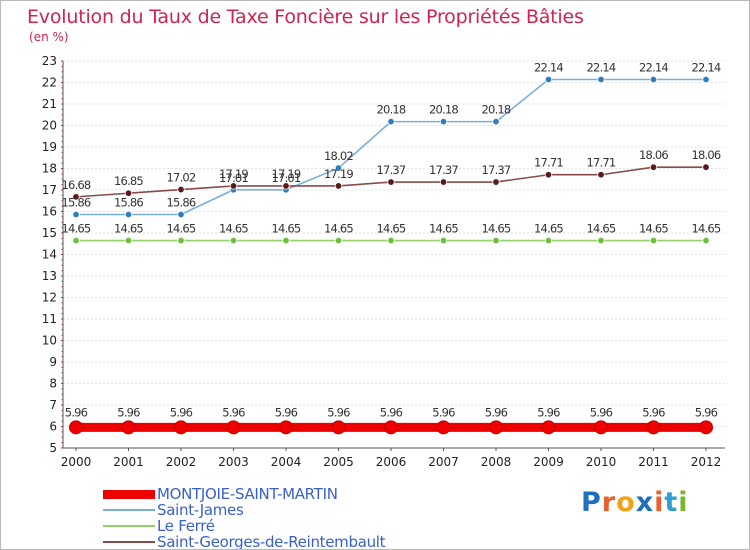 The image size is (750, 550). I want to click on x-tick-label: 2012, so click(706, 462).